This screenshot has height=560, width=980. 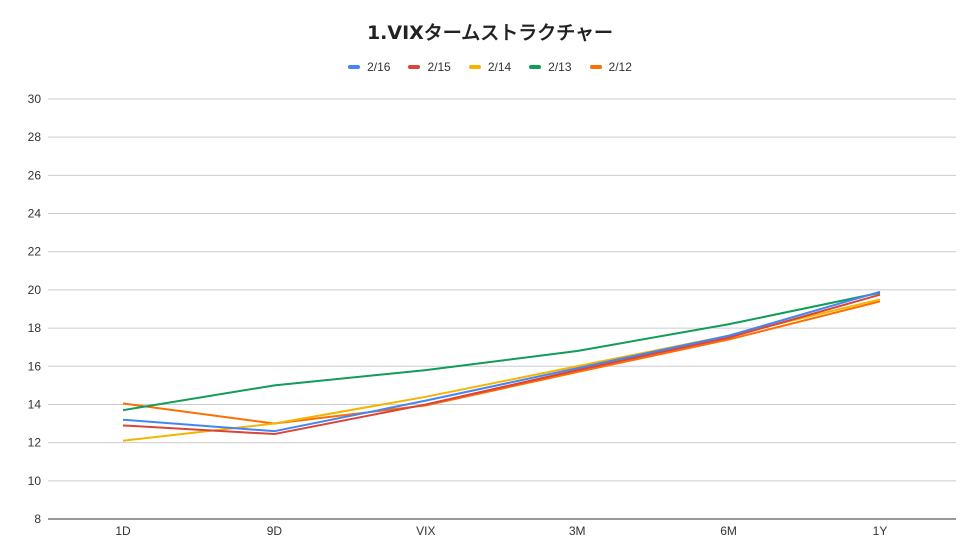 I want to click on y-tick-label: 24, so click(x=35, y=214).